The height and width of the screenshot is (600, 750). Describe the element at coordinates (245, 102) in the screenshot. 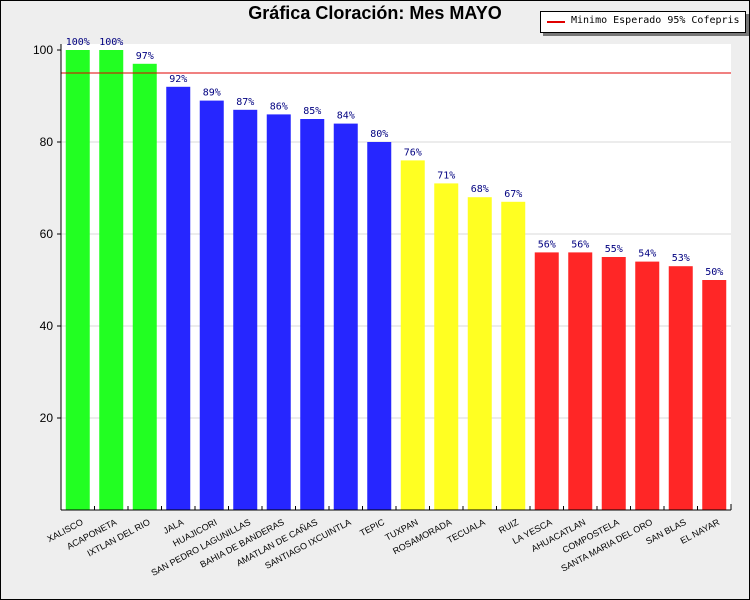

I see `value-label: 87%` at that location.